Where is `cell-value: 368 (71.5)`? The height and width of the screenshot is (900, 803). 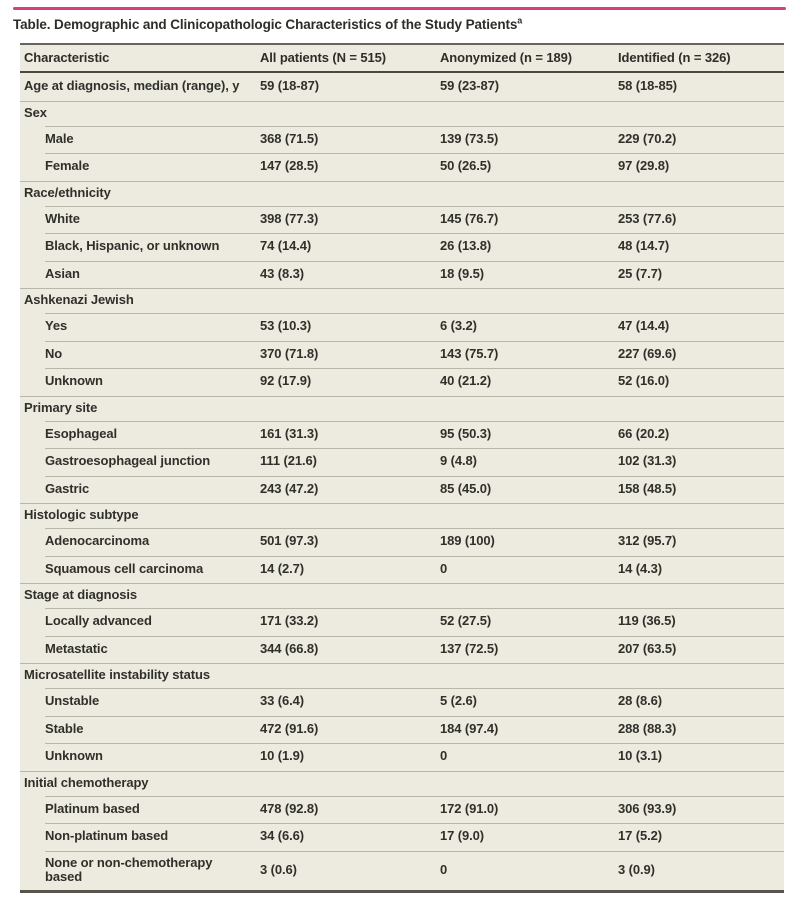 cell-value: 368 (71.5) is located at coordinates (289, 138).